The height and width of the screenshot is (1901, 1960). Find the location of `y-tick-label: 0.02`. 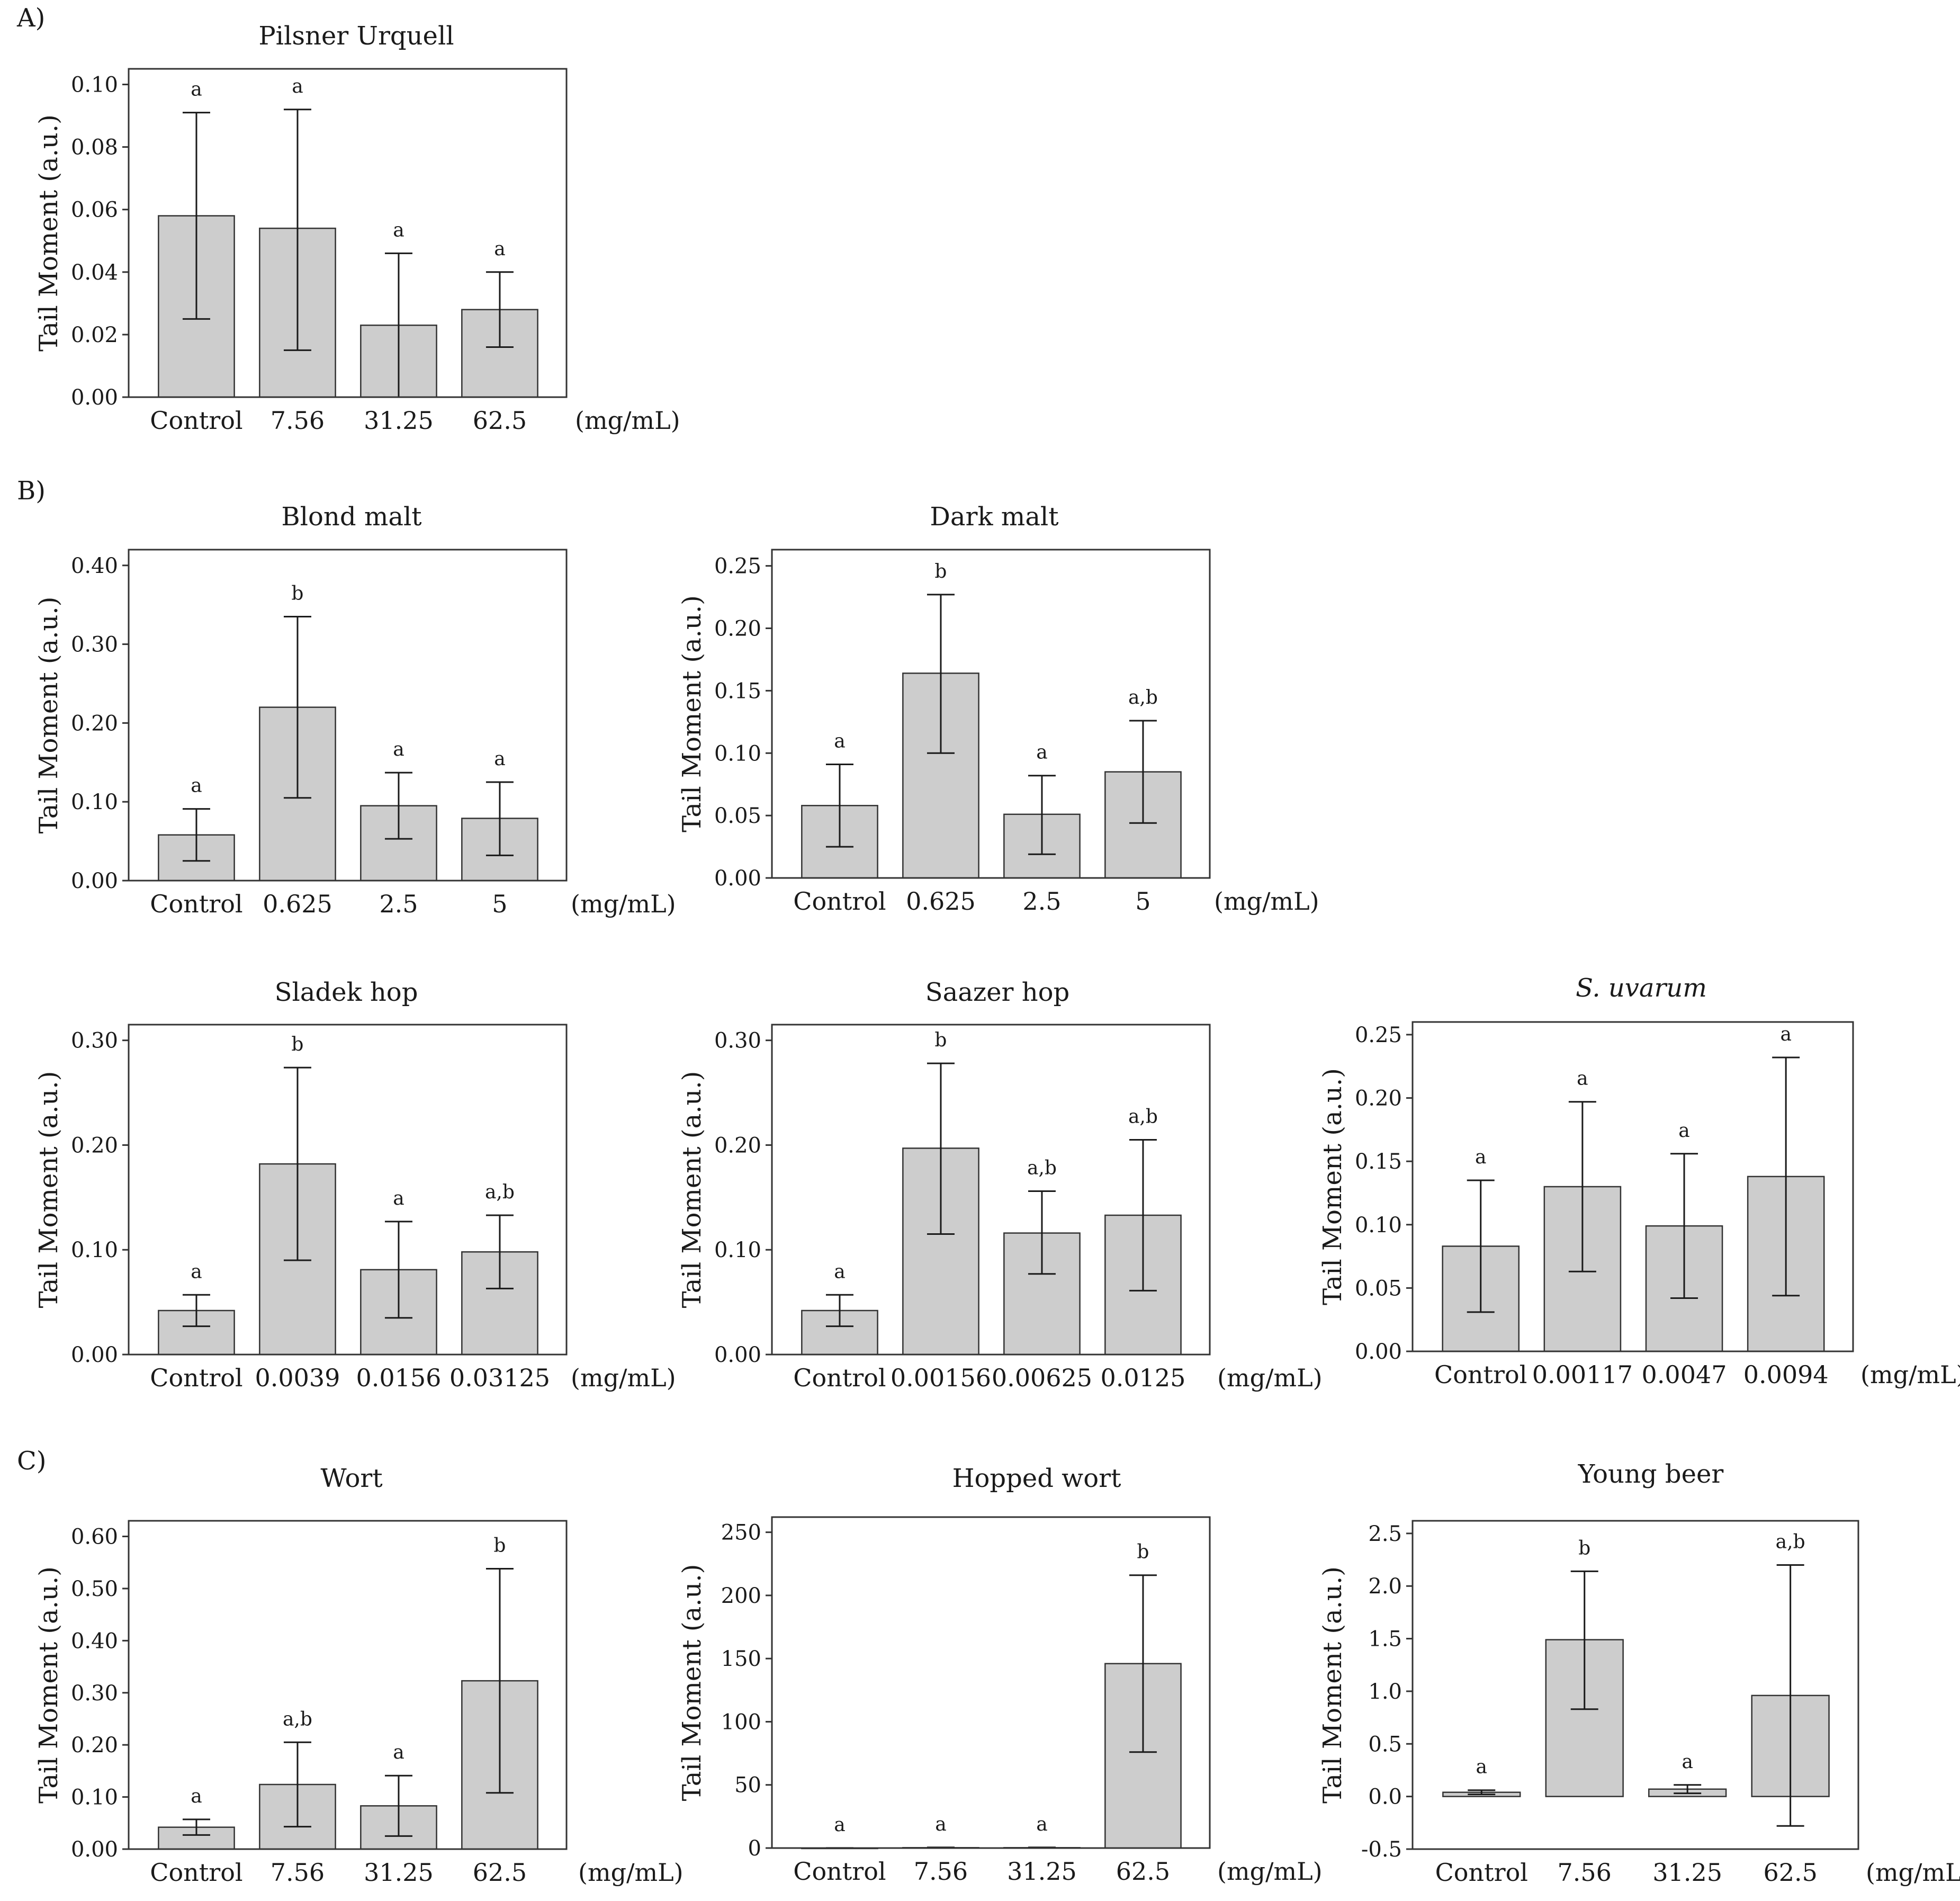

y-tick-label: 0.02 is located at coordinates (95, 335).